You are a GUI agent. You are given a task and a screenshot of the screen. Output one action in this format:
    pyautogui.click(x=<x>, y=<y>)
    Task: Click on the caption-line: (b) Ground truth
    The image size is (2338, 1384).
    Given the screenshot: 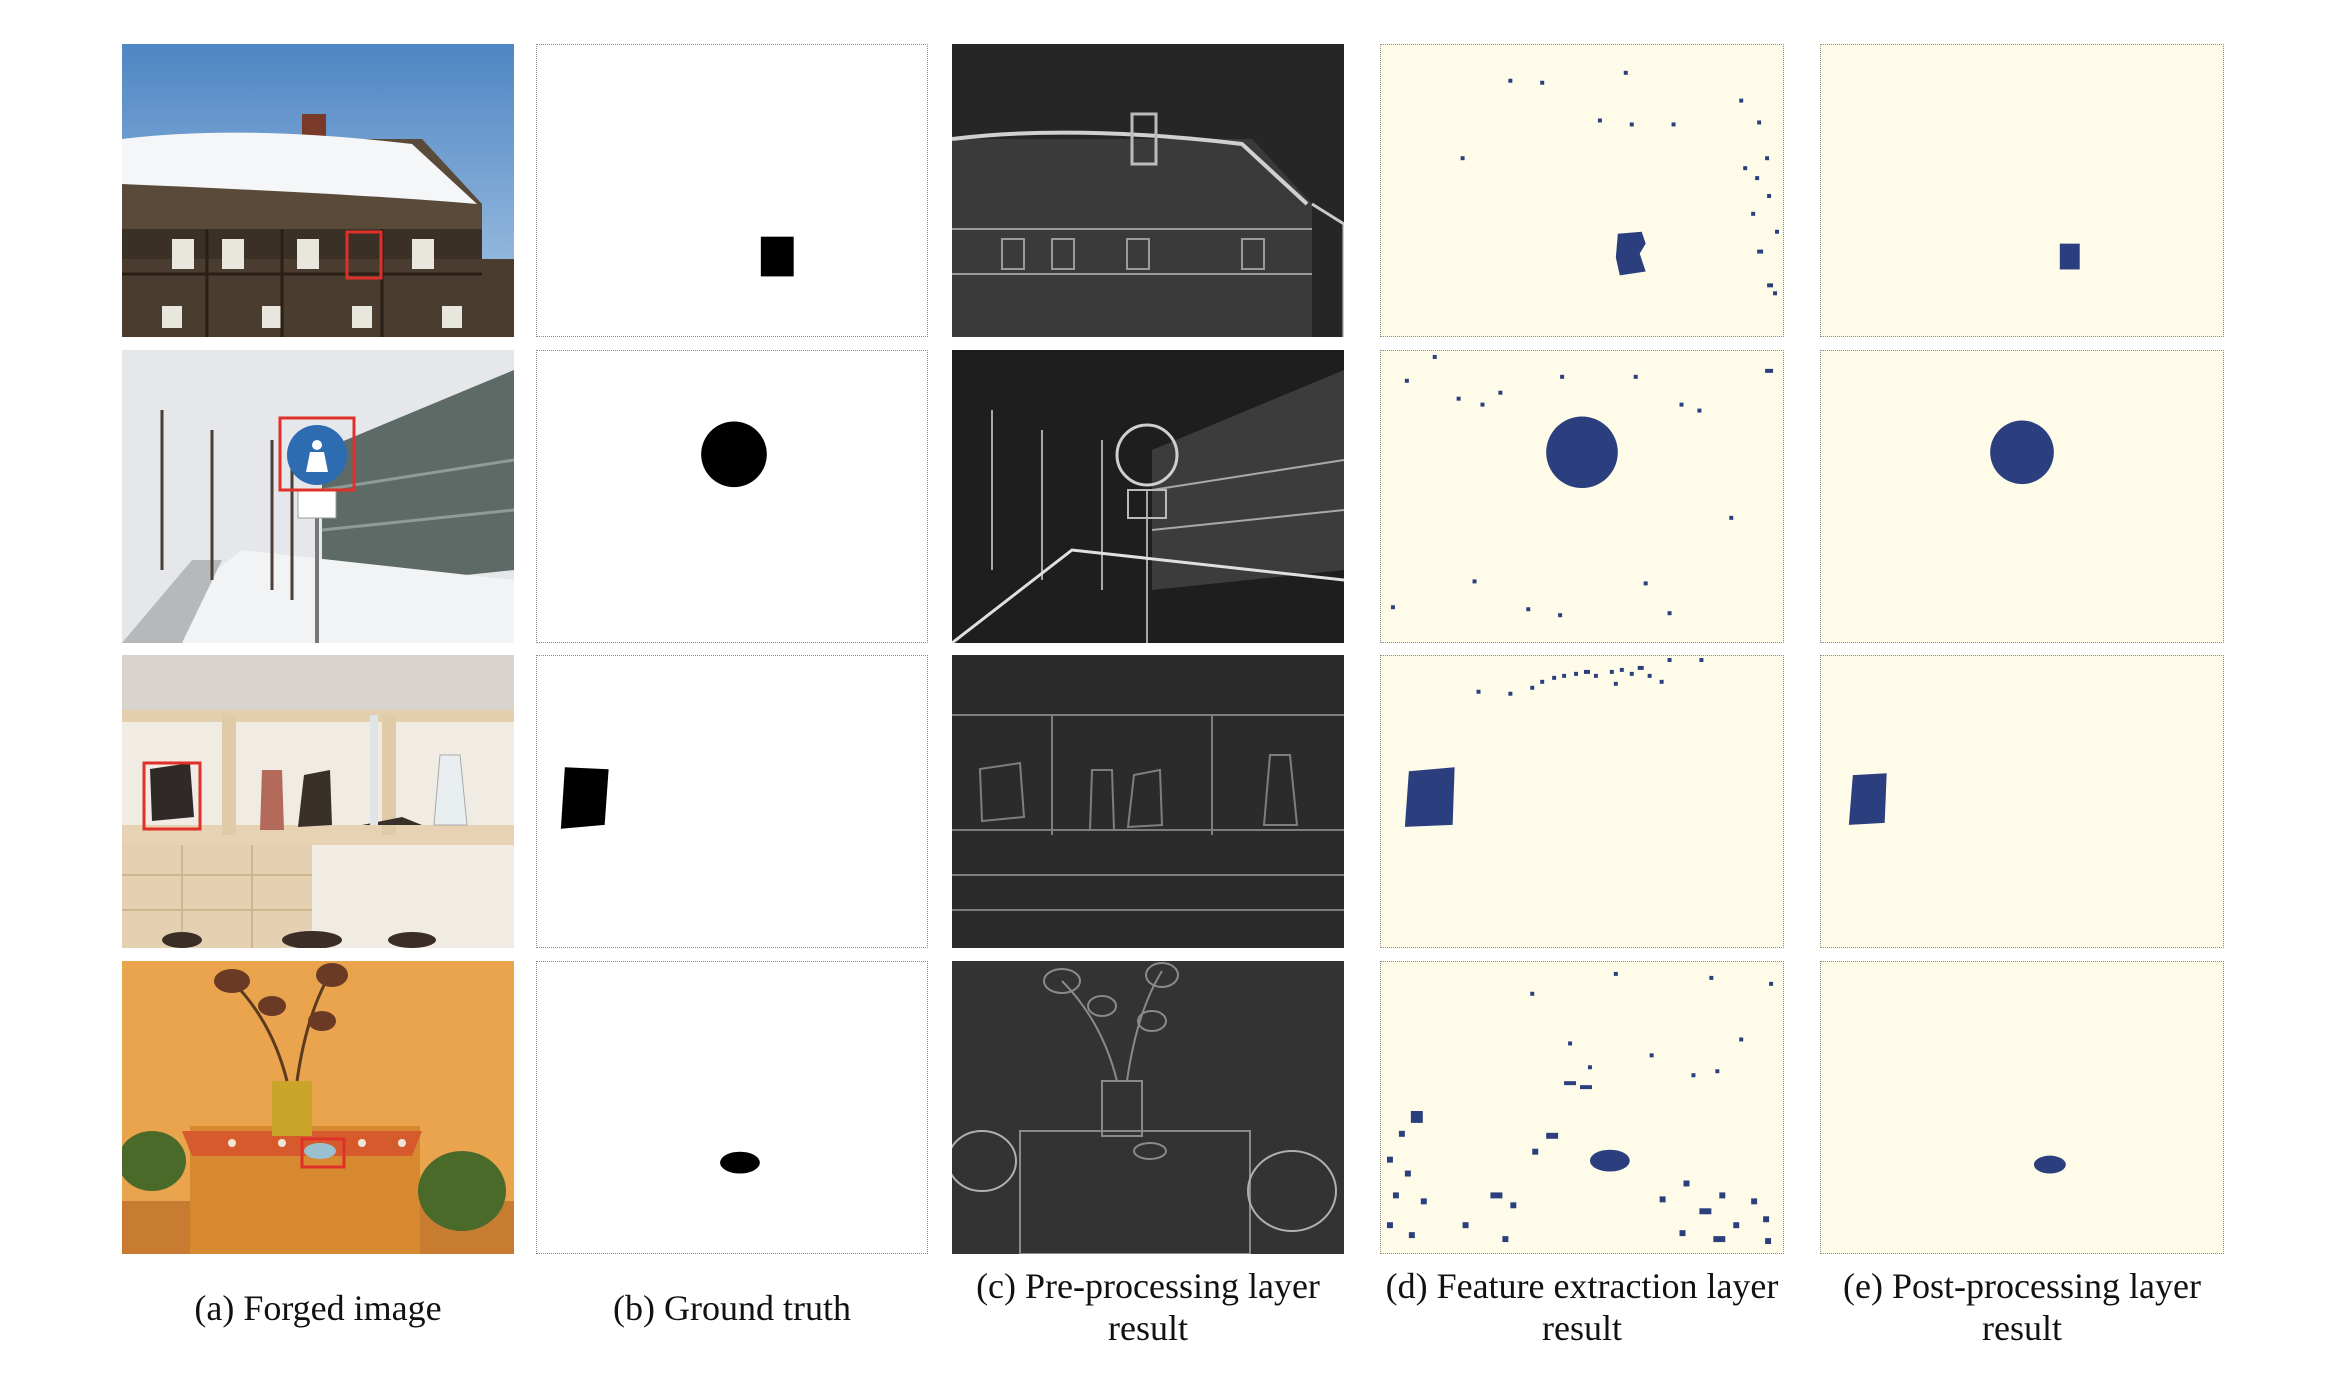 What is the action you would take?
    pyautogui.click(x=732, y=1308)
    